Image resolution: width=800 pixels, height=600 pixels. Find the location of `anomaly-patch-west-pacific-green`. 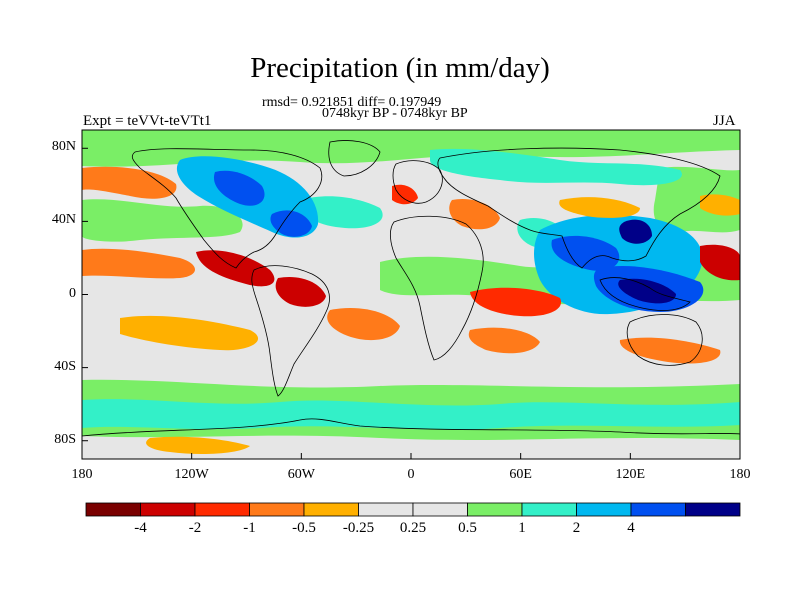

anomaly-patch-west-pacific-green is located at coordinates (696, 199).